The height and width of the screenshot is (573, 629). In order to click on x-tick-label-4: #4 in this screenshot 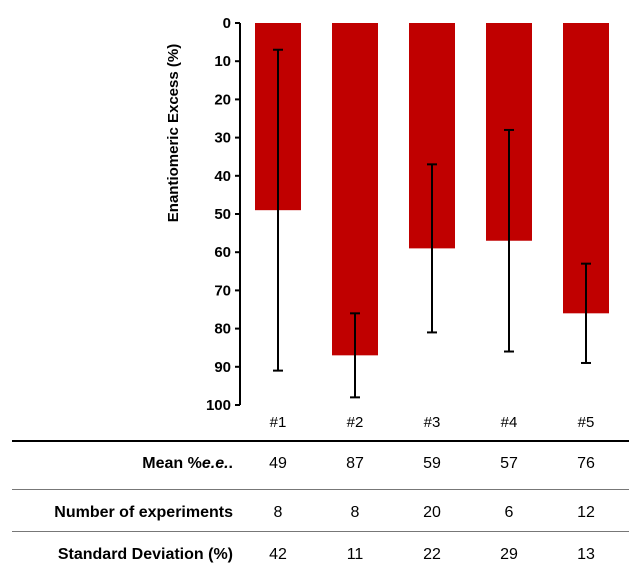, I will do `click(509, 422)`.